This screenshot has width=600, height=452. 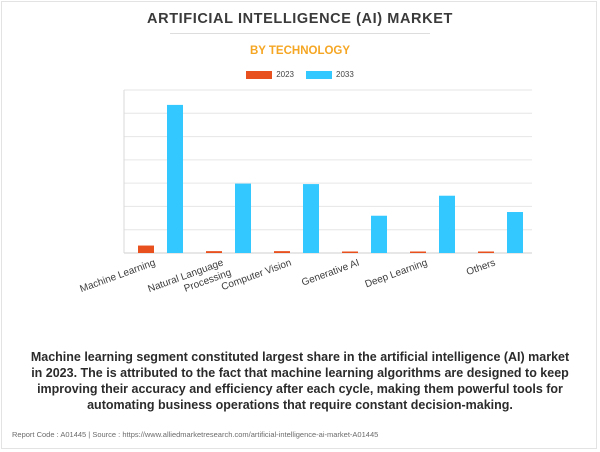 I want to click on legend-swatch-2023, so click(x=259, y=74).